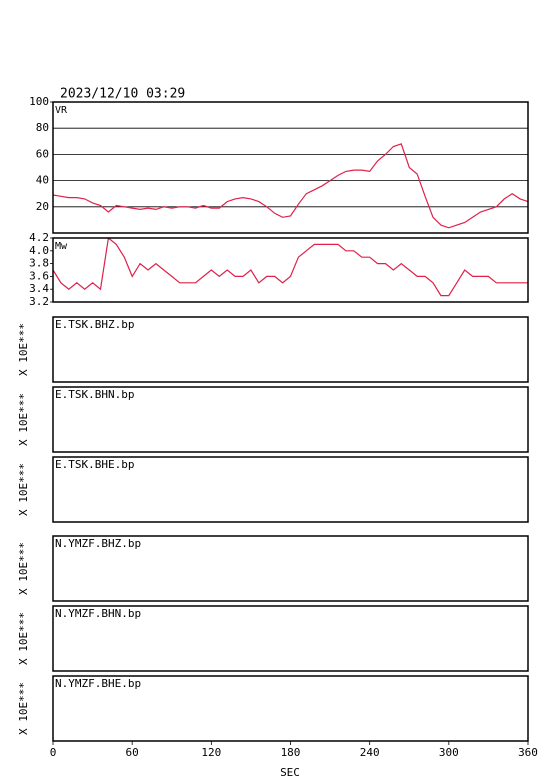  I want to click on y-tick-label: 4.0, so click(39, 250).